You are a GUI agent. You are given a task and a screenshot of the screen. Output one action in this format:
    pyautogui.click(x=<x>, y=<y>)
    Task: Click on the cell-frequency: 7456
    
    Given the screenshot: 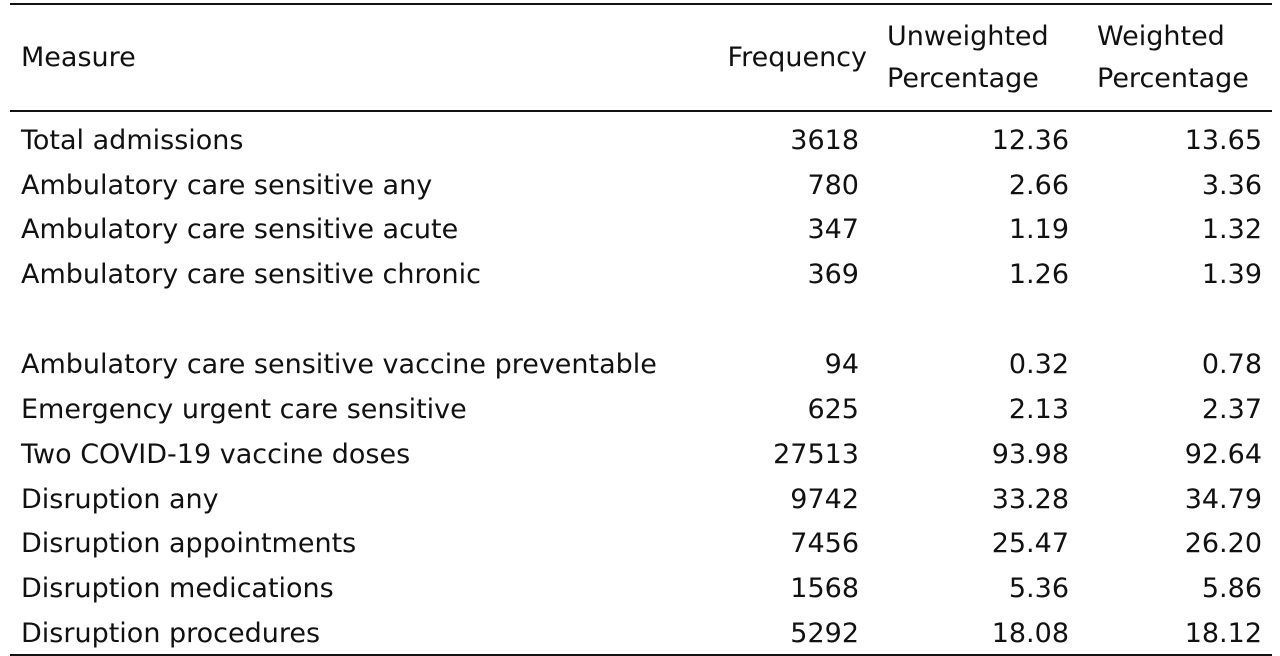 What is the action you would take?
    pyautogui.click(x=824, y=544)
    